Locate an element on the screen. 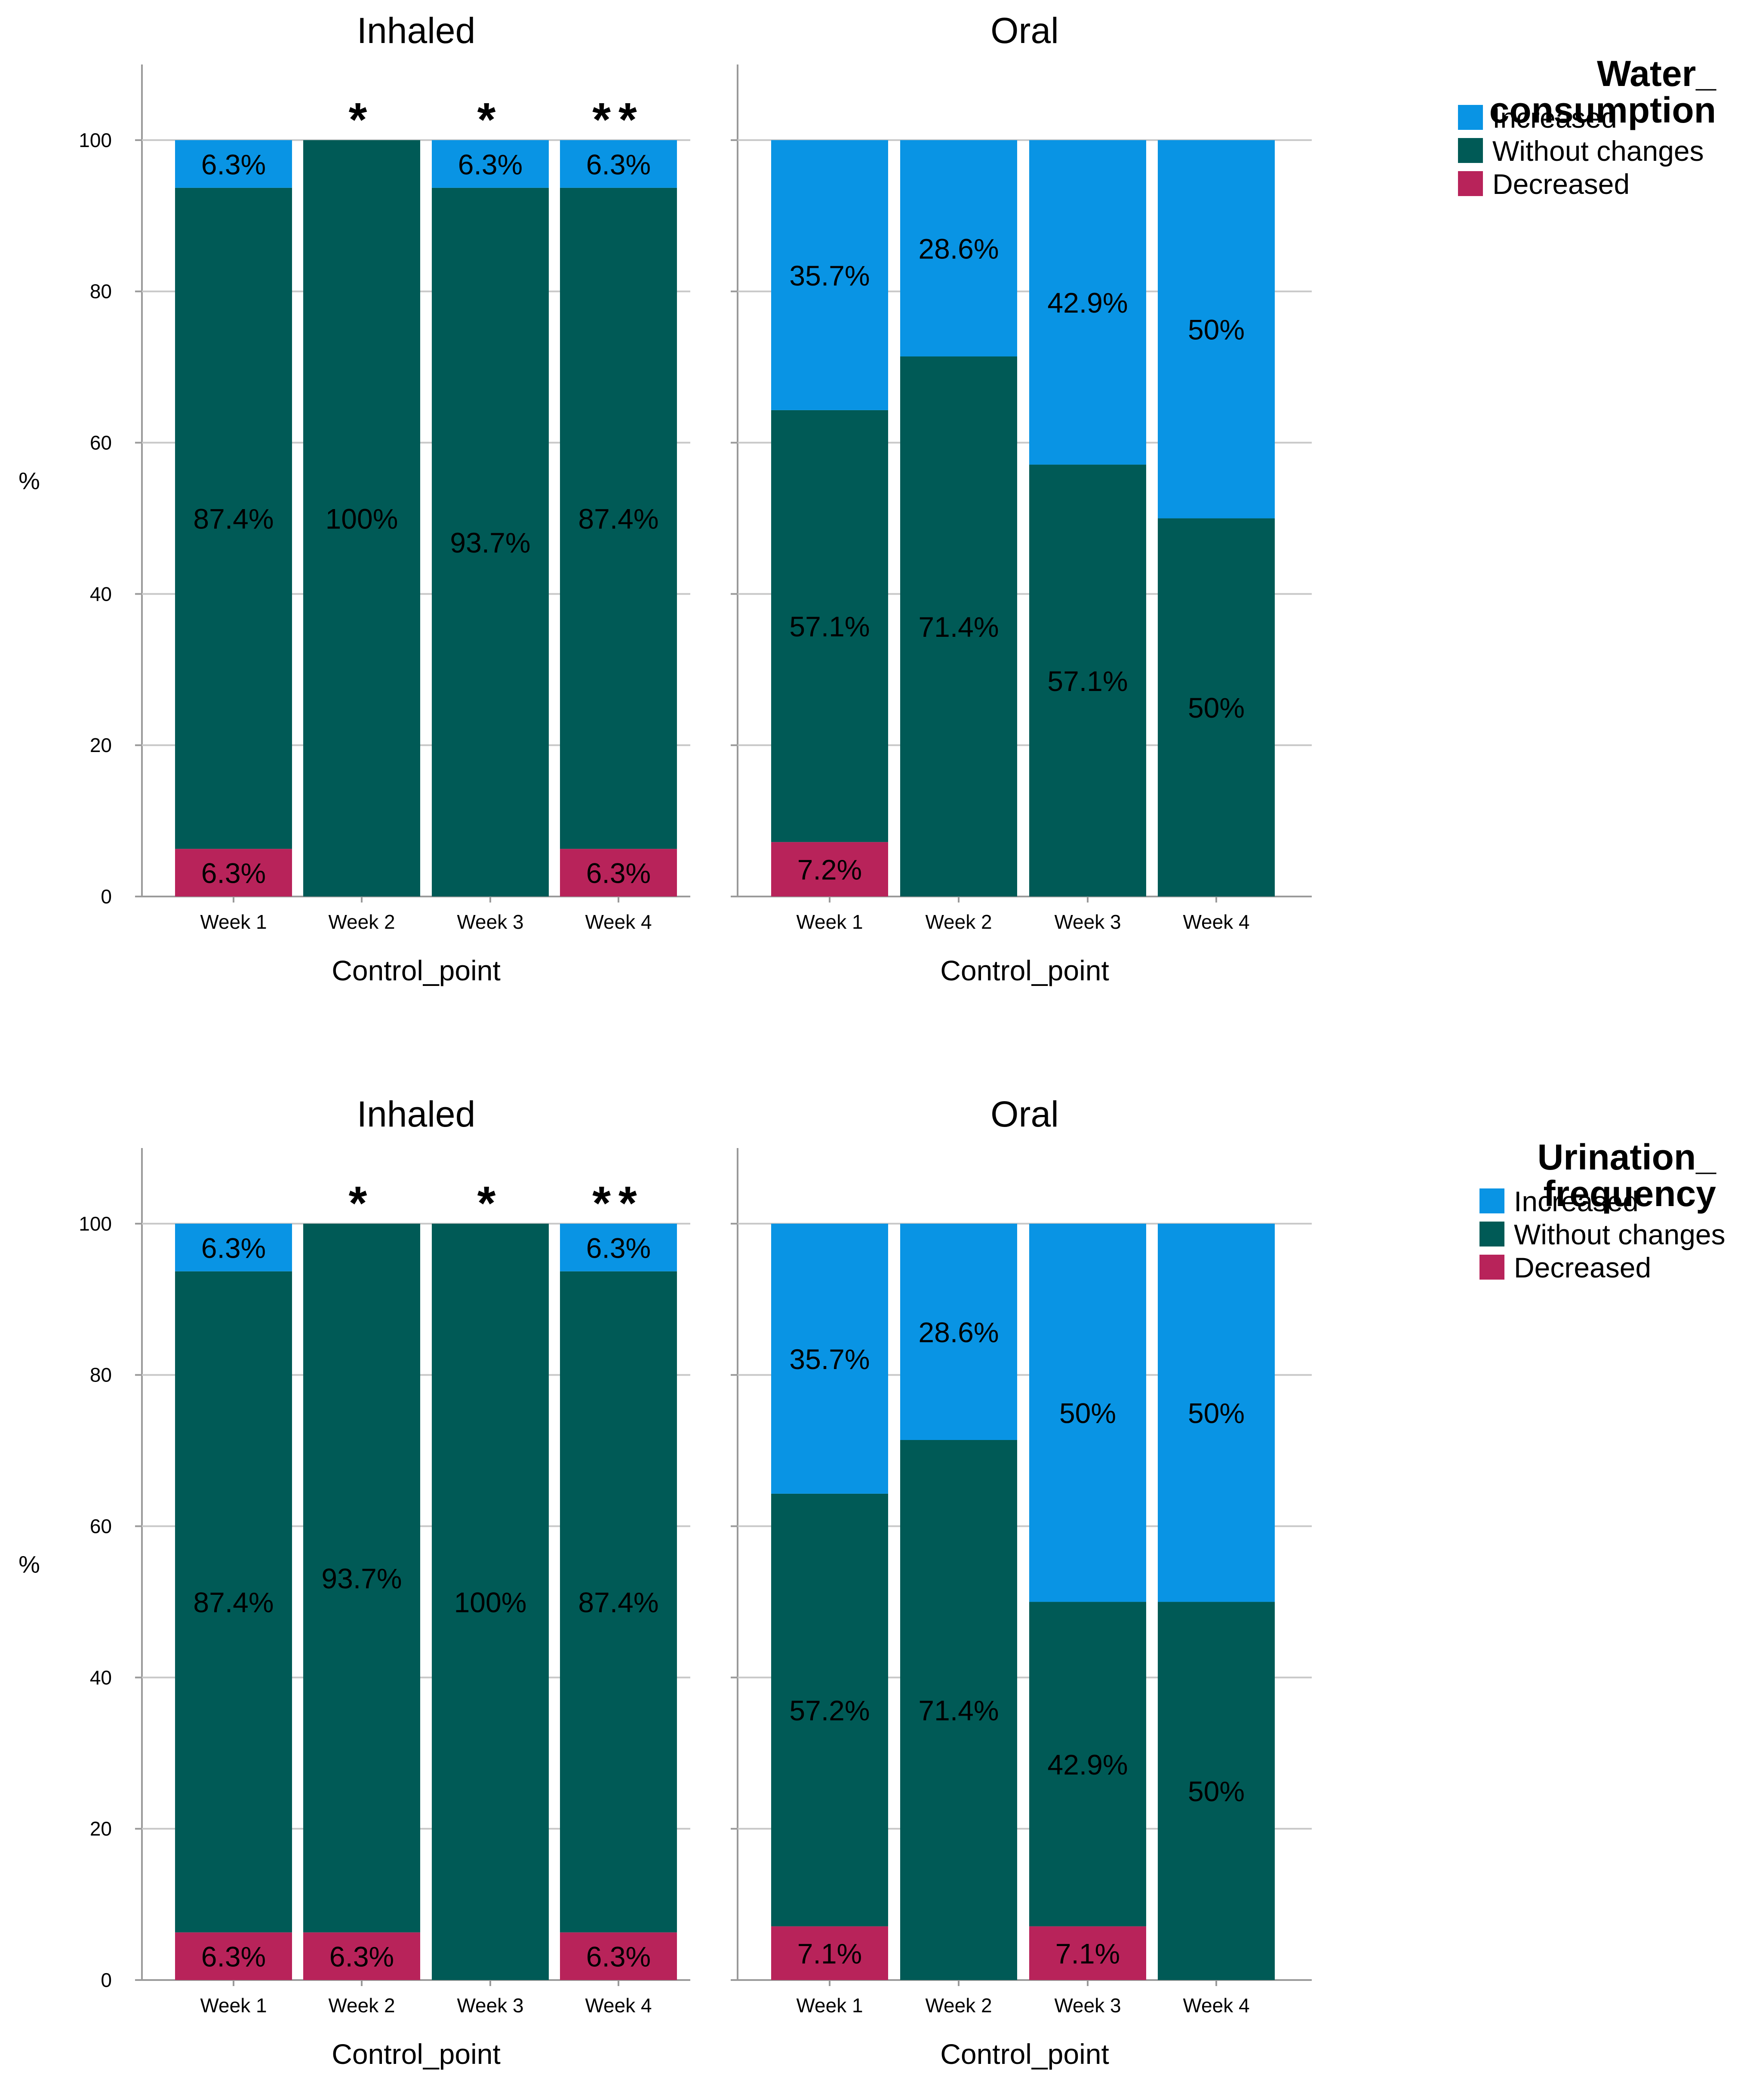 Image resolution: width=1747 pixels, height=2100 pixels. data-label: 35.7% is located at coordinates (829, 276).